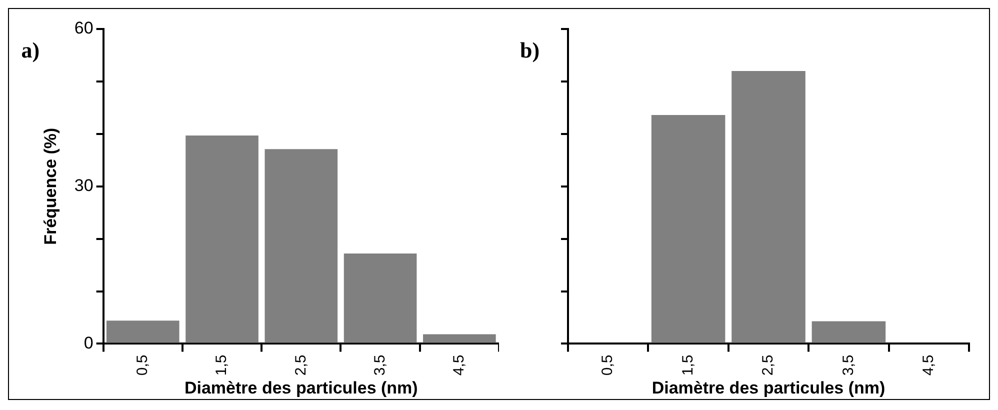 The width and height of the screenshot is (998, 410). What do you see at coordinates (84, 186) in the screenshot?
I see `y-tick-label: 30` at bounding box center [84, 186].